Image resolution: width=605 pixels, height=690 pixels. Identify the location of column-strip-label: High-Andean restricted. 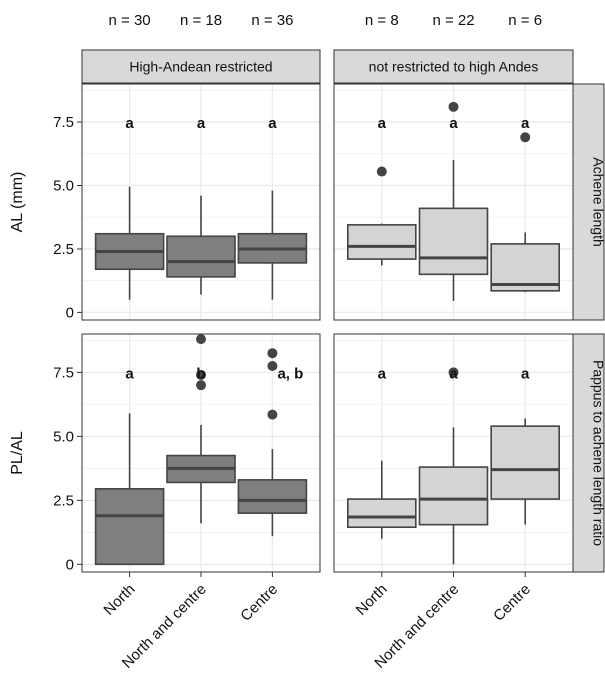
(200, 67).